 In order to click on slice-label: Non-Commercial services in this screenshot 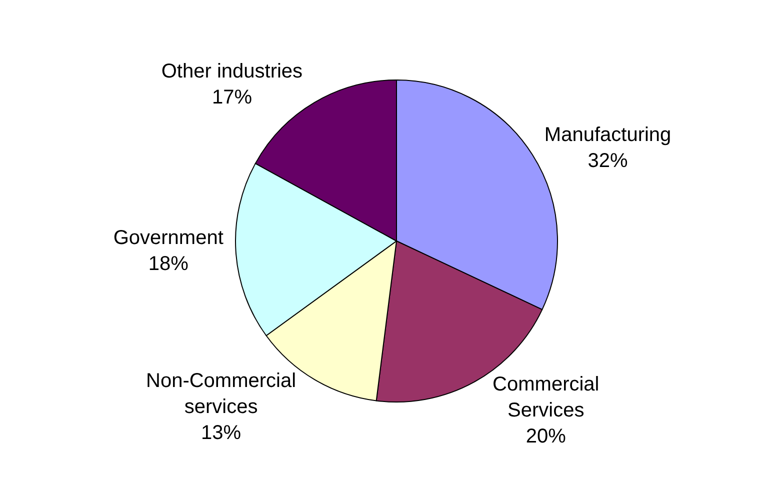, I will do `click(221, 394)`.